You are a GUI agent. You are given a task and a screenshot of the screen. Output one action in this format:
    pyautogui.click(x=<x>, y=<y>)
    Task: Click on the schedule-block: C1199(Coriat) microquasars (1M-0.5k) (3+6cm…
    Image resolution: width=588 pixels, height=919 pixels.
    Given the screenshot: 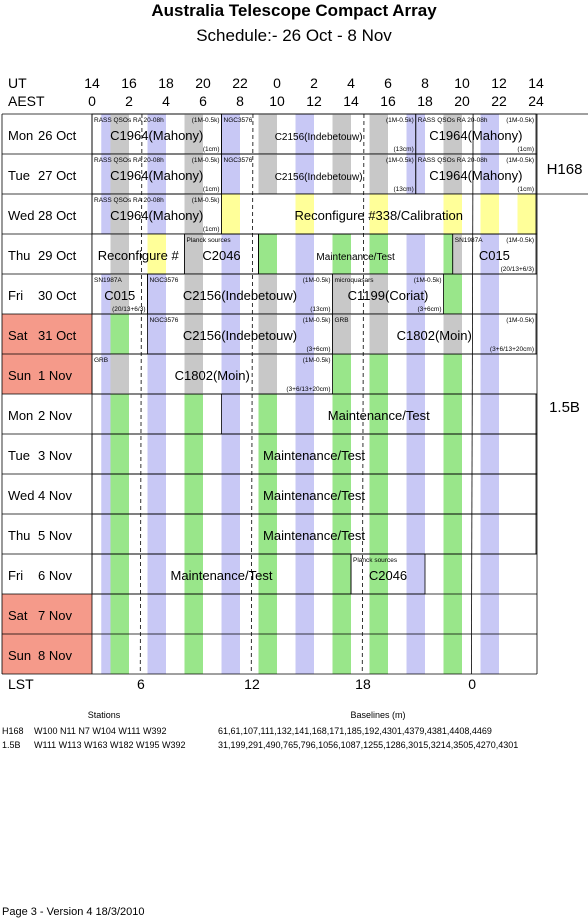 What is the action you would take?
    pyautogui.click(x=388, y=294)
    